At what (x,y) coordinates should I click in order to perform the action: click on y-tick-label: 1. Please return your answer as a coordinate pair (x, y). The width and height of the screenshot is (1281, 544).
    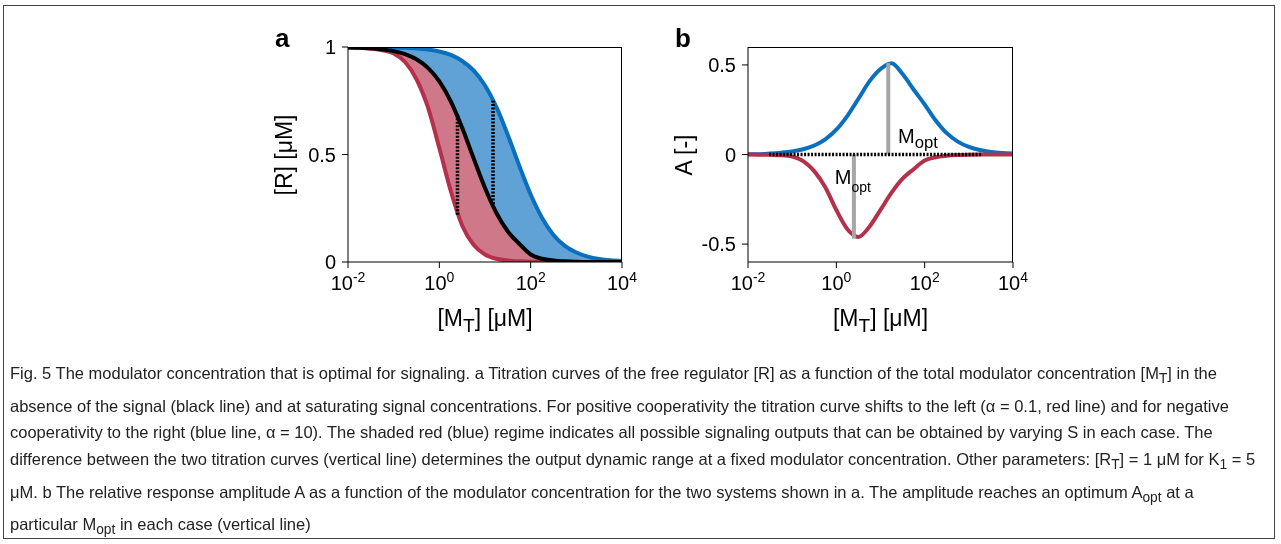
    Looking at the image, I should click on (330, 47).